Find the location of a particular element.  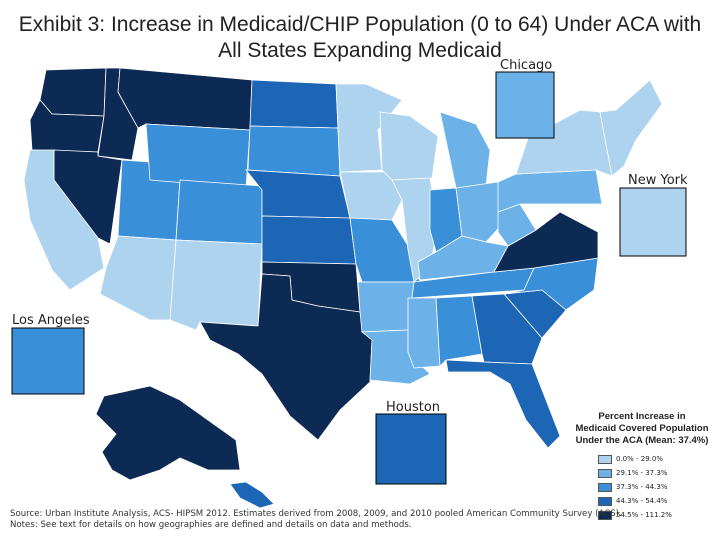

minnesota is located at coordinates (369, 128).